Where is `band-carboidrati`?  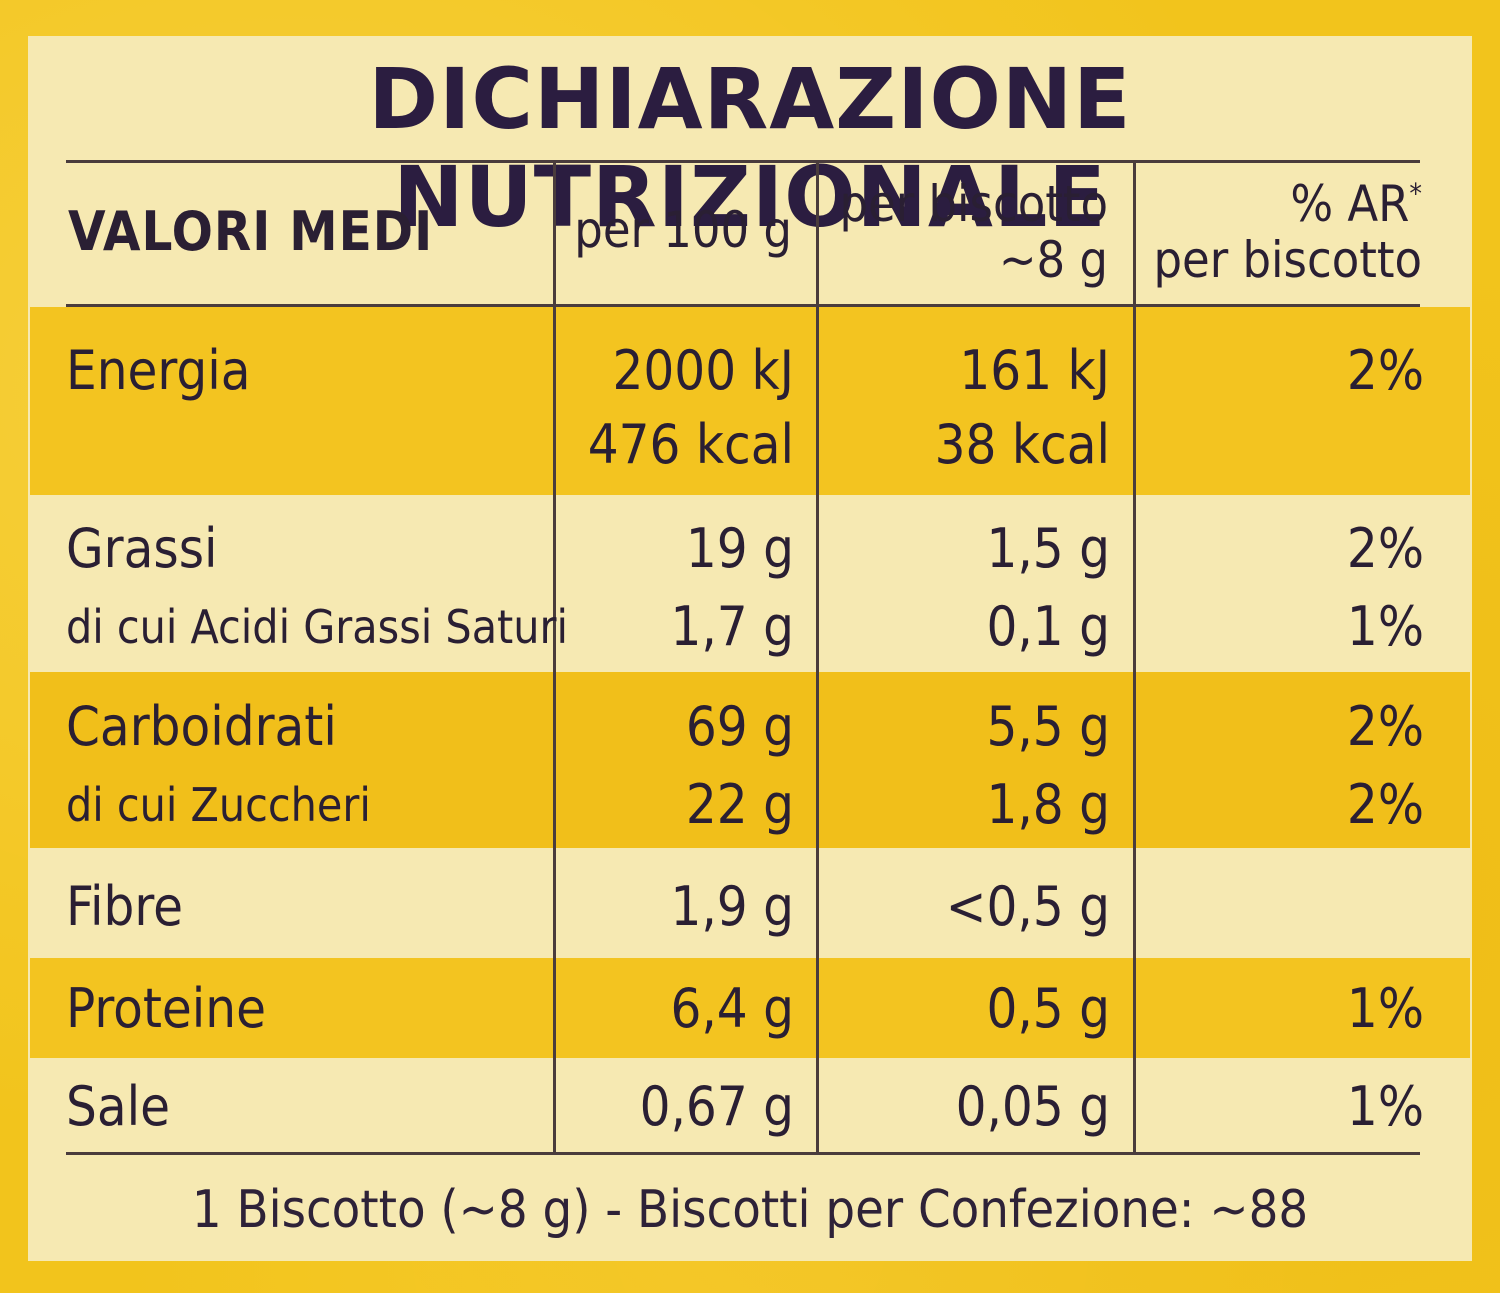
band-carboidrati is located at coordinates (750, 760).